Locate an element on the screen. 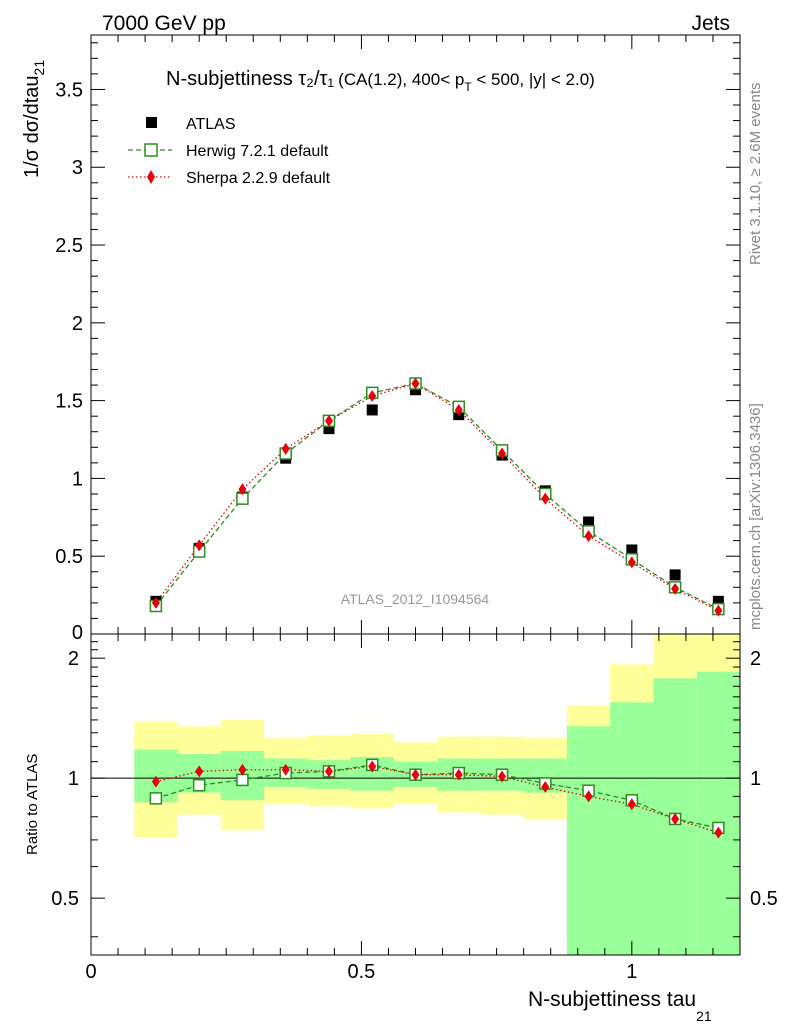  collision-label: 7000 GeV pp is located at coordinates (164, 23).